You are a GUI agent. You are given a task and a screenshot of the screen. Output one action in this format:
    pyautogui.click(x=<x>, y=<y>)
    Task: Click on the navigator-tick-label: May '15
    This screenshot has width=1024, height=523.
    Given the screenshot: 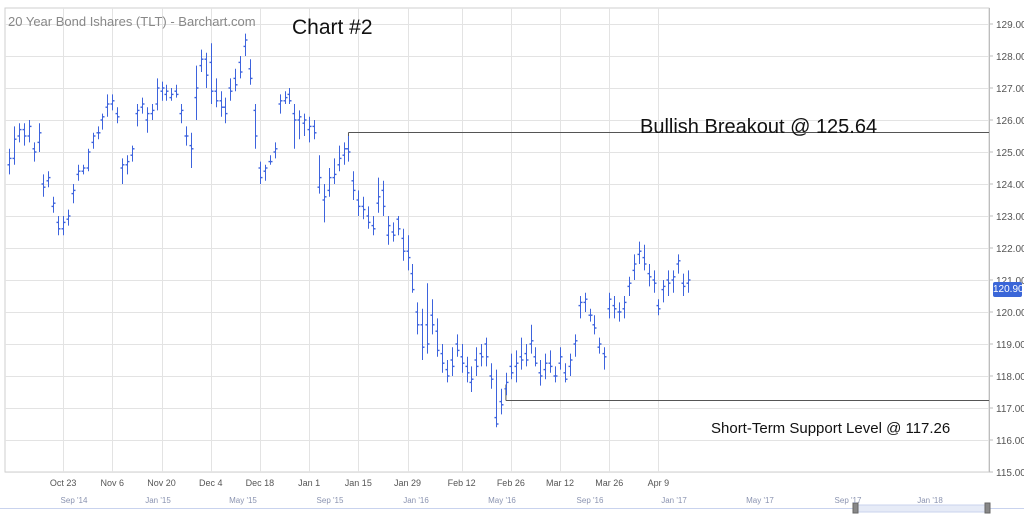 What is the action you would take?
    pyautogui.click(x=243, y=500)
    